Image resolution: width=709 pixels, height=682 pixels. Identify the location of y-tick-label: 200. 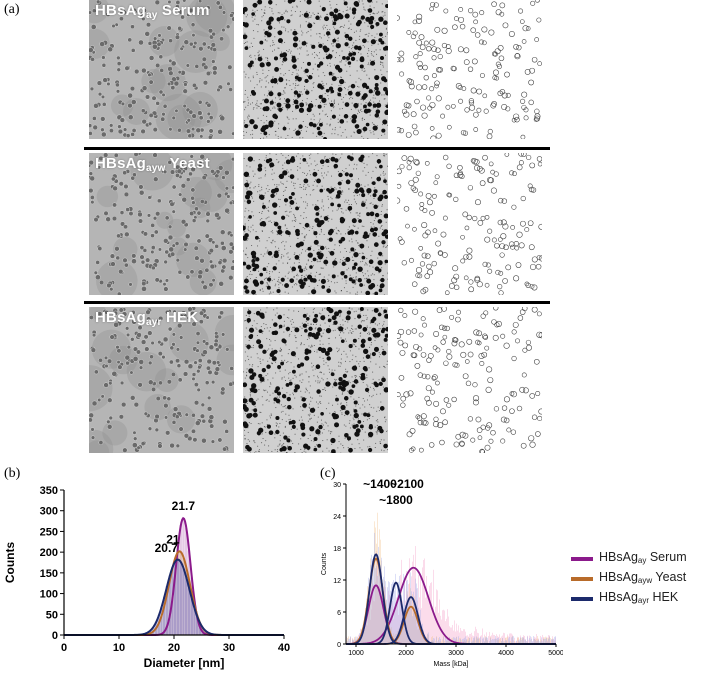
(49, 553).